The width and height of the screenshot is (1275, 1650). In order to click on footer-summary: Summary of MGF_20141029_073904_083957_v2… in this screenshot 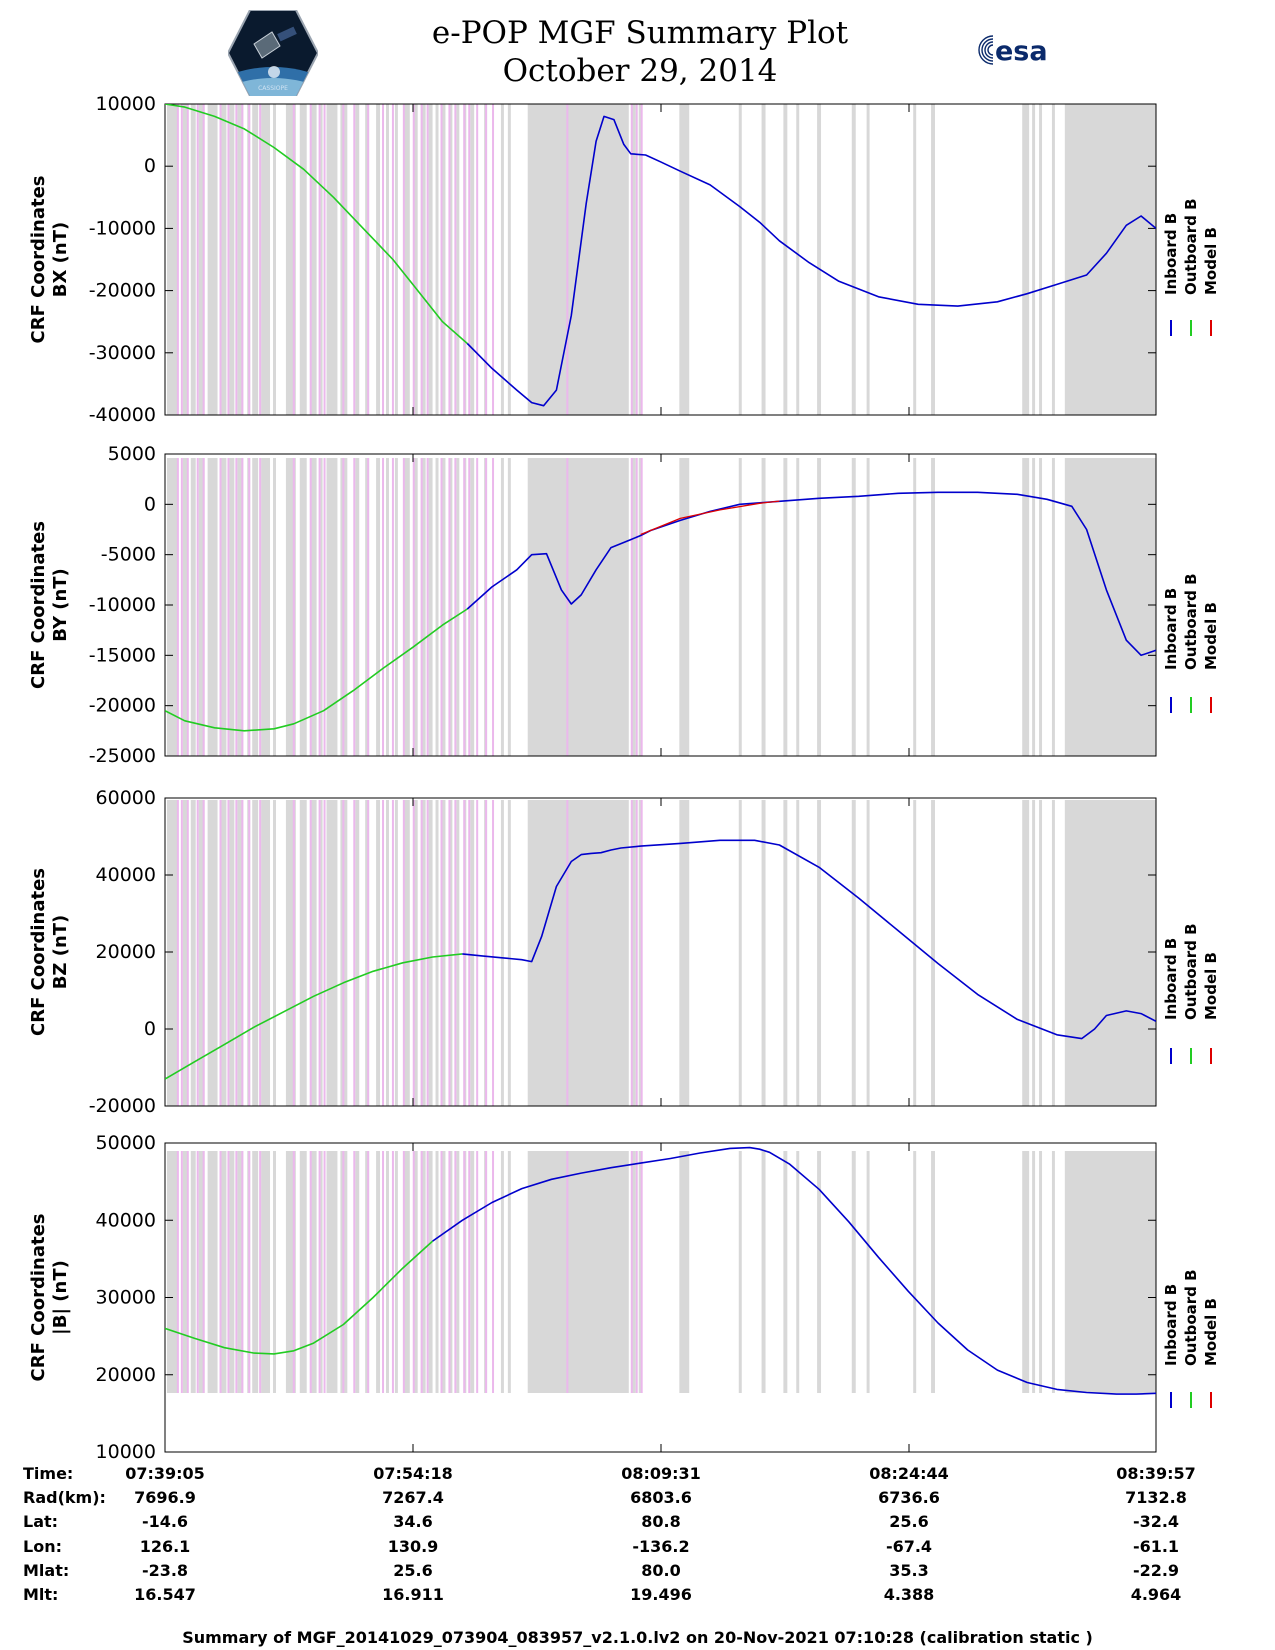, I will do `click(637, 1637)`.